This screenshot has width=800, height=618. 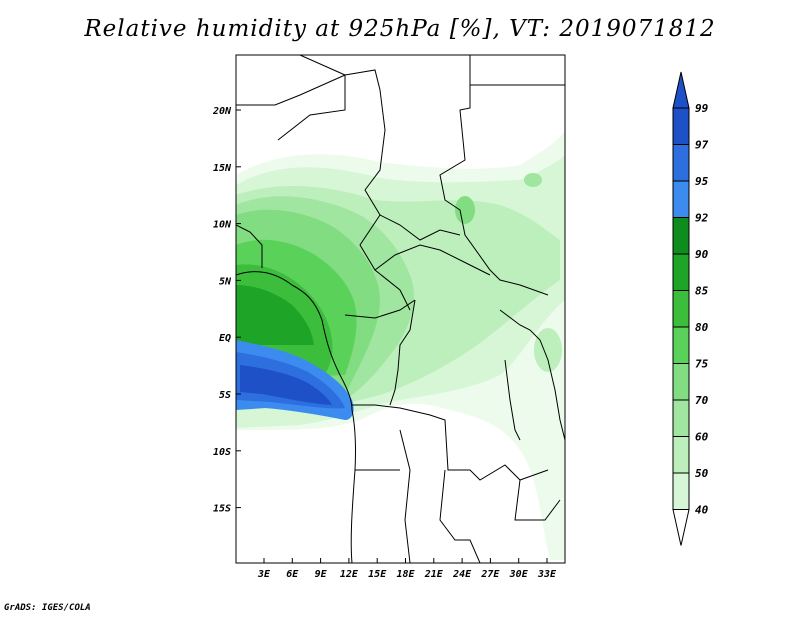 I want to click on lon-tick-label: 9E, so click(x=321, y=574).